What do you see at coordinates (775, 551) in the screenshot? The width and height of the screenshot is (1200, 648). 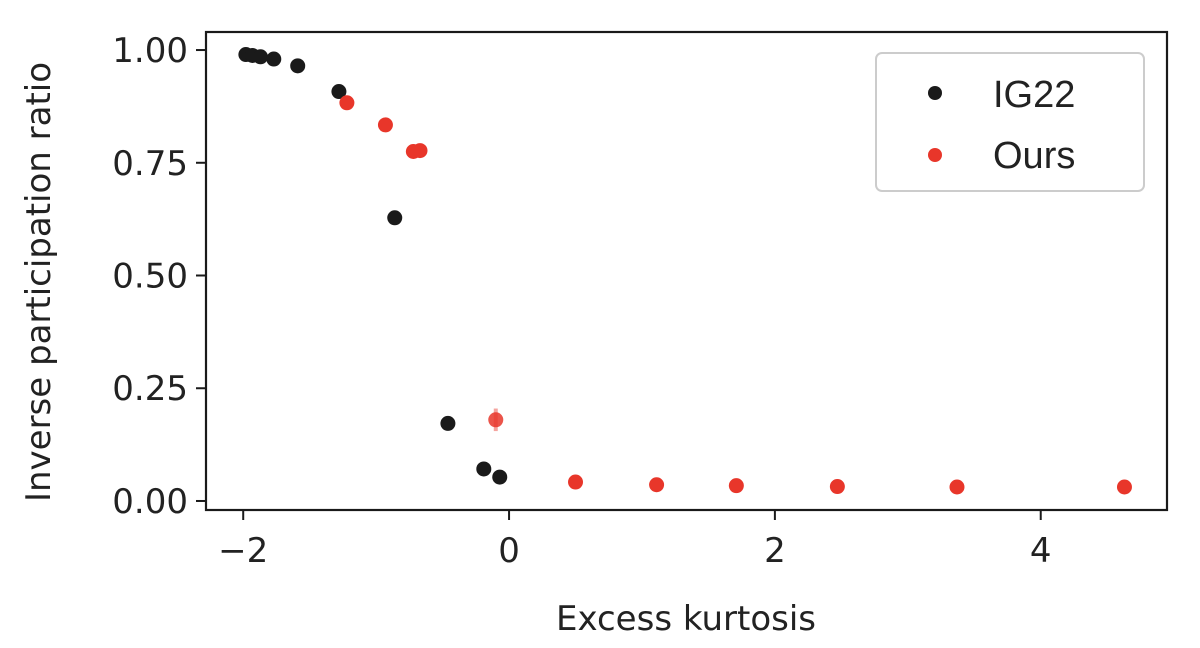 I see `x-tick-label: 2` at bounding box center [775, 551].